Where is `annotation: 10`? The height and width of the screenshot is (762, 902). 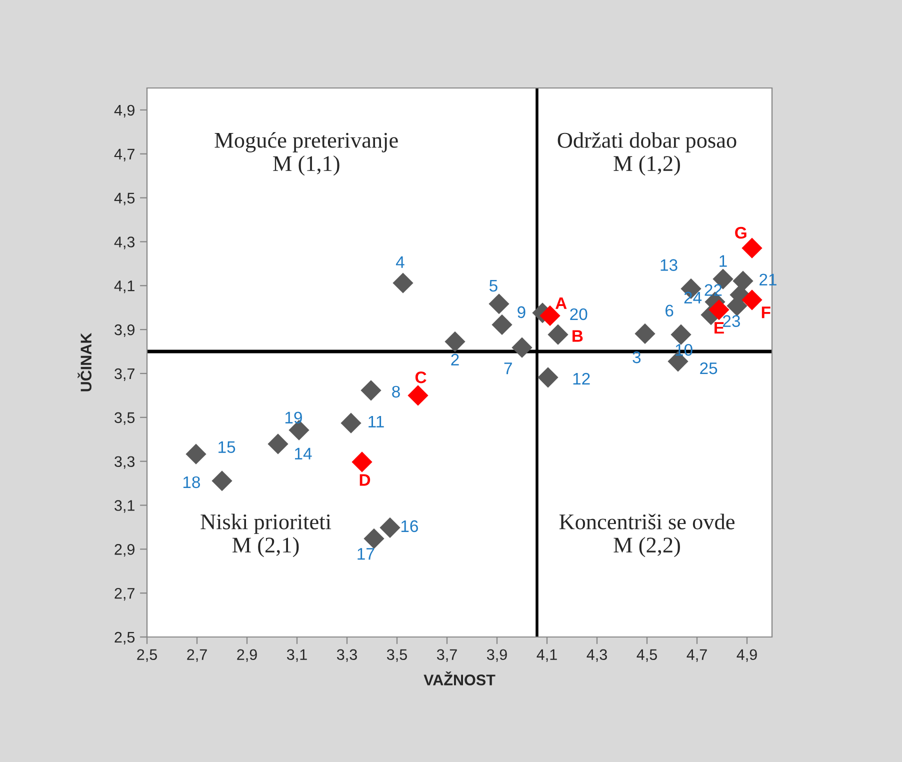
annotation: 10 is located at coordinates (684, 350).